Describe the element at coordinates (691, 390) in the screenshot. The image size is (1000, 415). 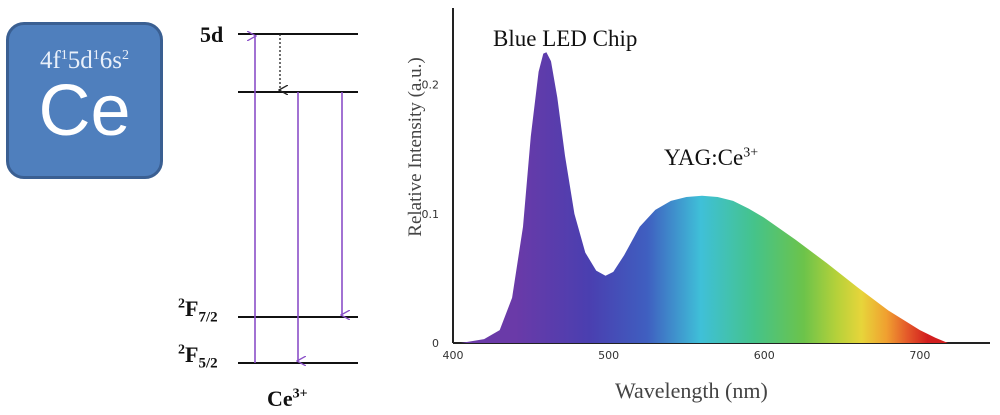
I see `xlabel: Wavelength (nm)` at that location.